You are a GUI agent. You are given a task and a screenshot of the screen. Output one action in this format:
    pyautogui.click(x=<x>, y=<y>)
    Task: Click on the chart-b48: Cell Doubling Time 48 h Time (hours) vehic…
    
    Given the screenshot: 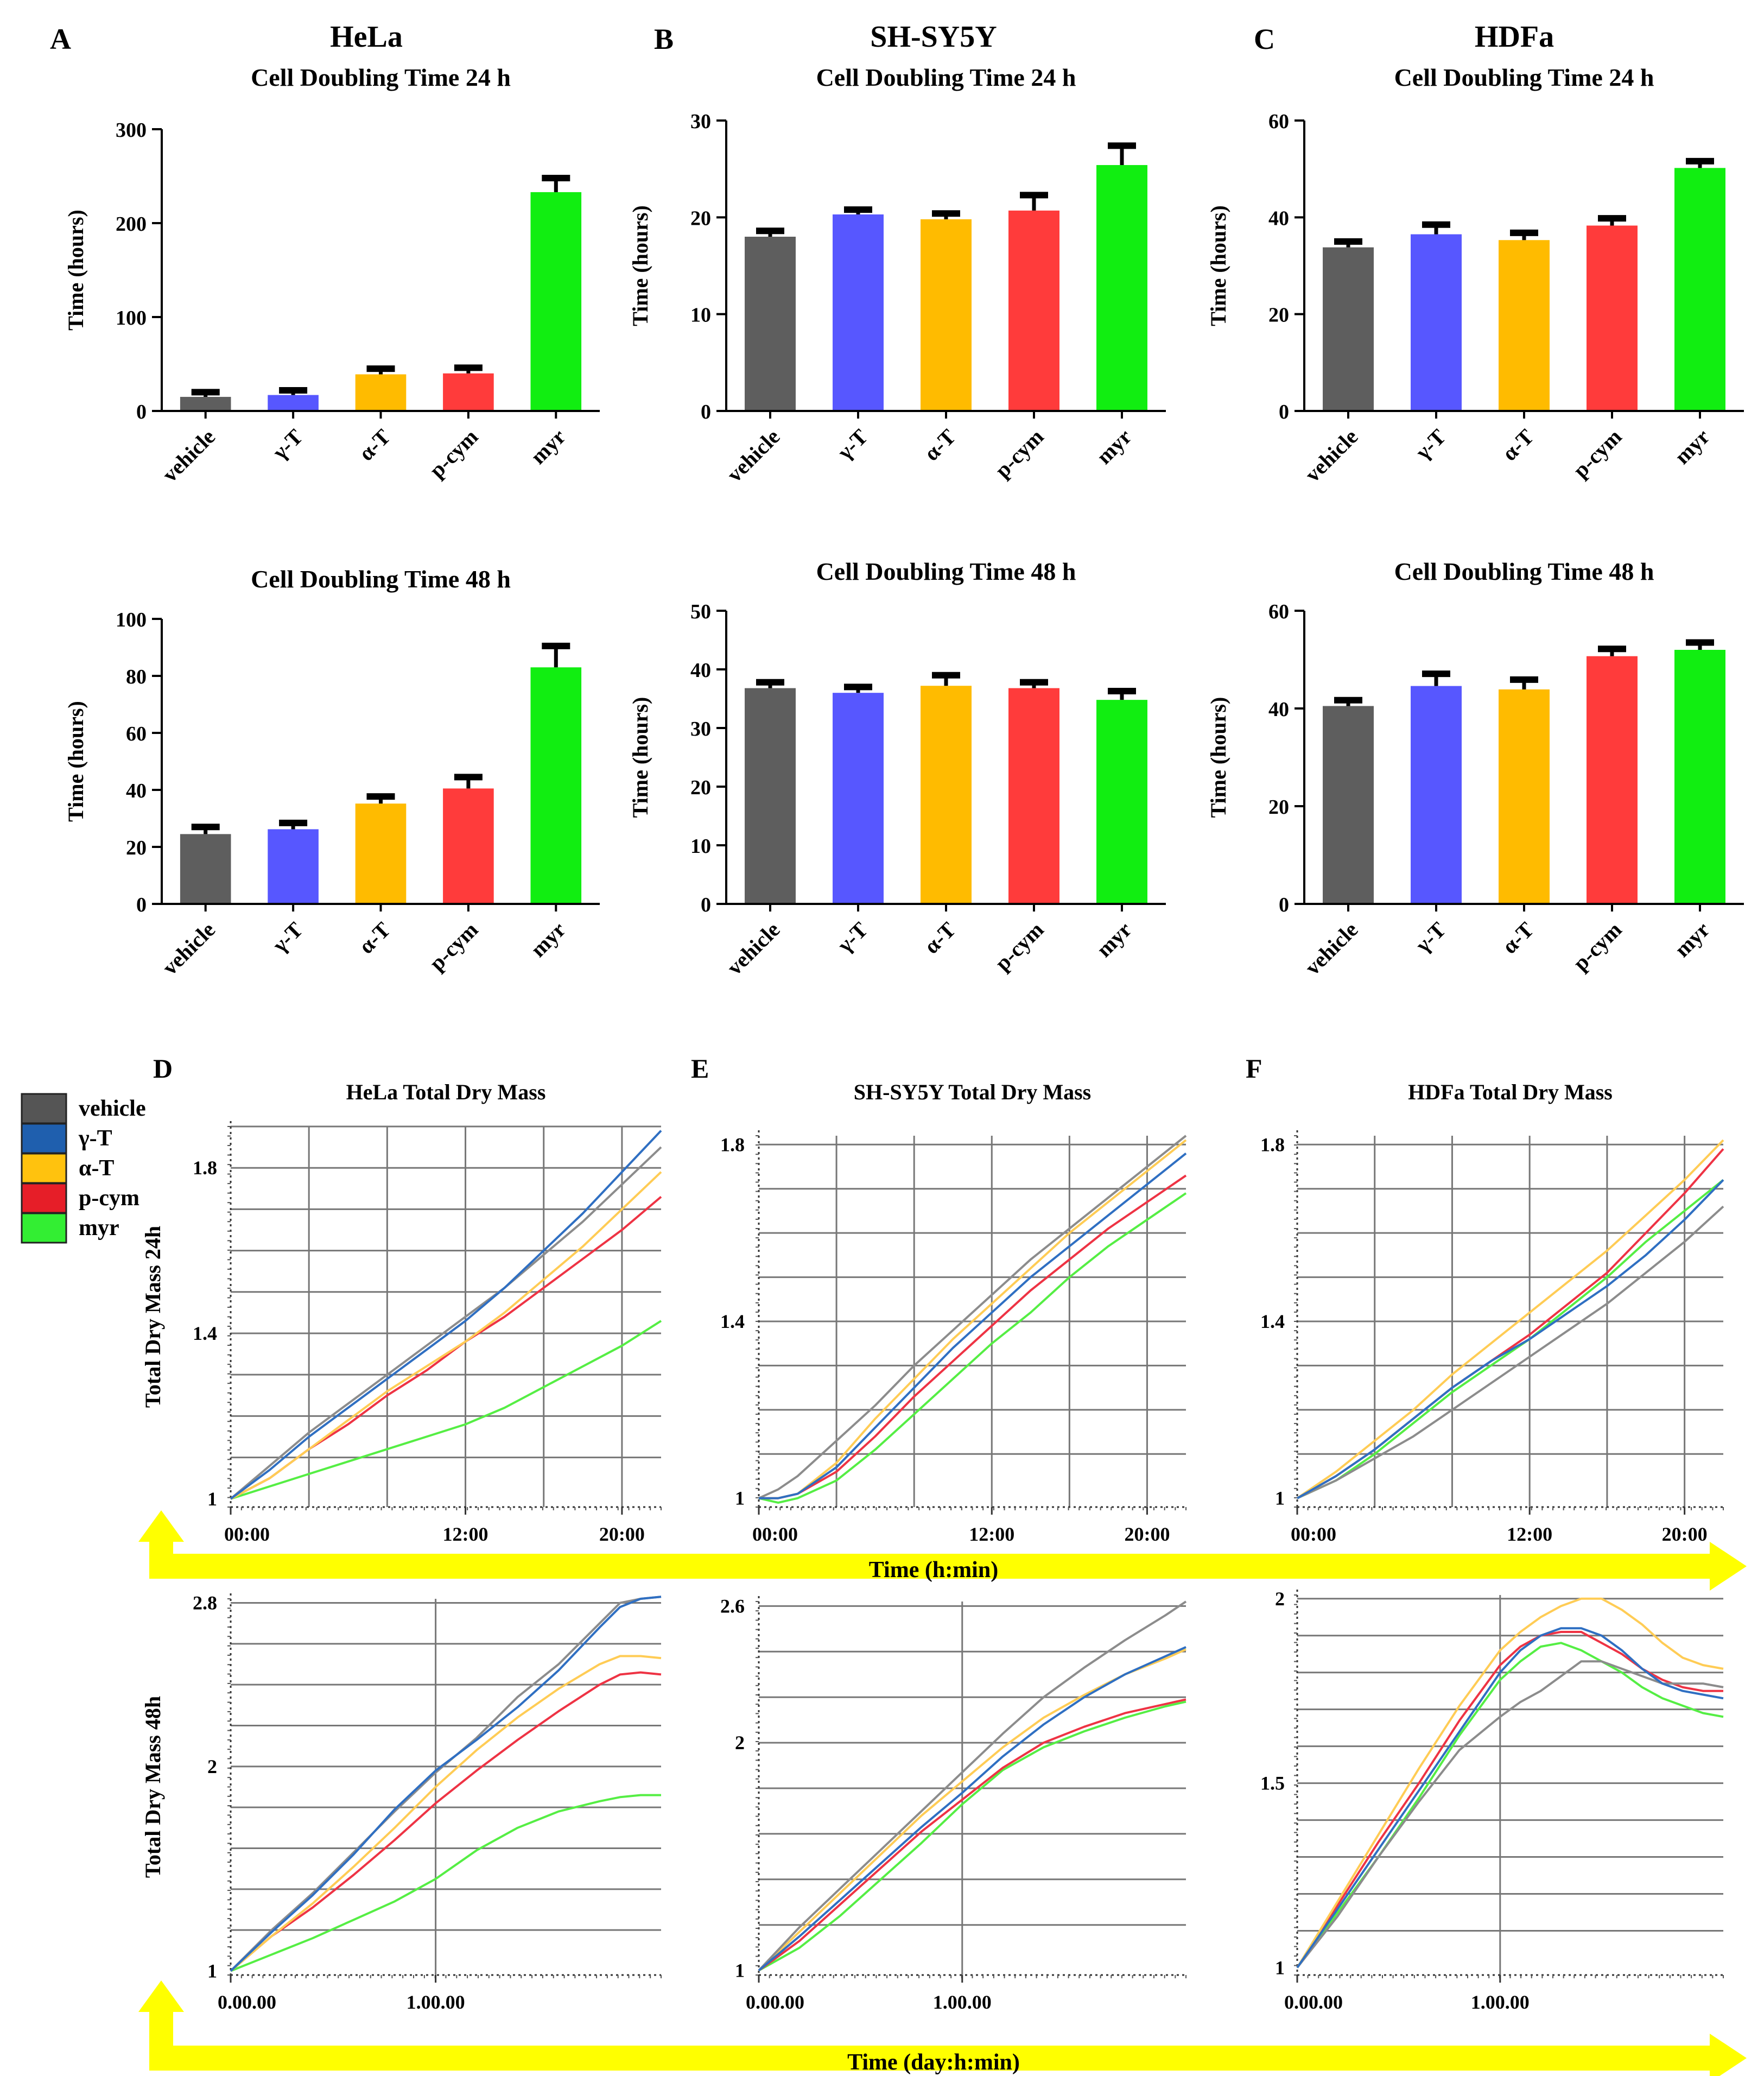 What is the action you would take?
    pyautogui.click(x=897, y=769)
    